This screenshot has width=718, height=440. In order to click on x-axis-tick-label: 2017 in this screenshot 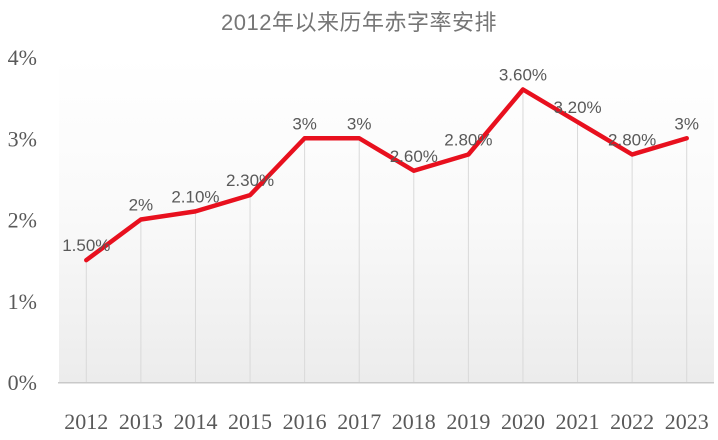, I will do `click(359, 421)`.